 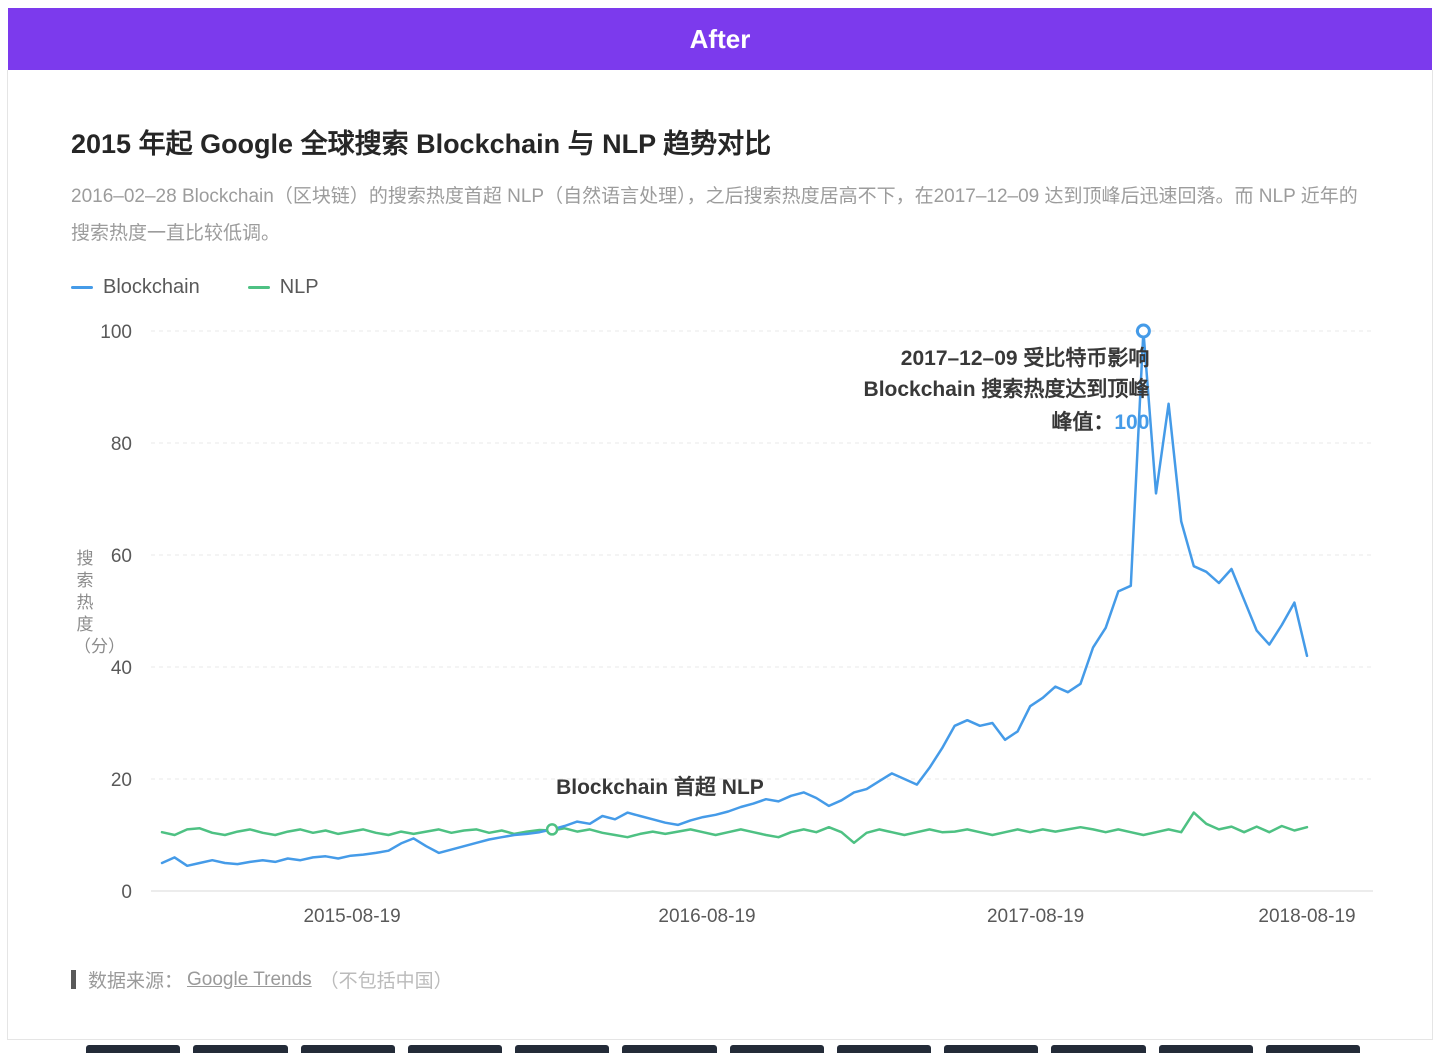 What do you see at coordinates (1100, 422) in the screenshot?
I see `peak-annotation-value: 峰值：100` at bounding box center [1100, 422].